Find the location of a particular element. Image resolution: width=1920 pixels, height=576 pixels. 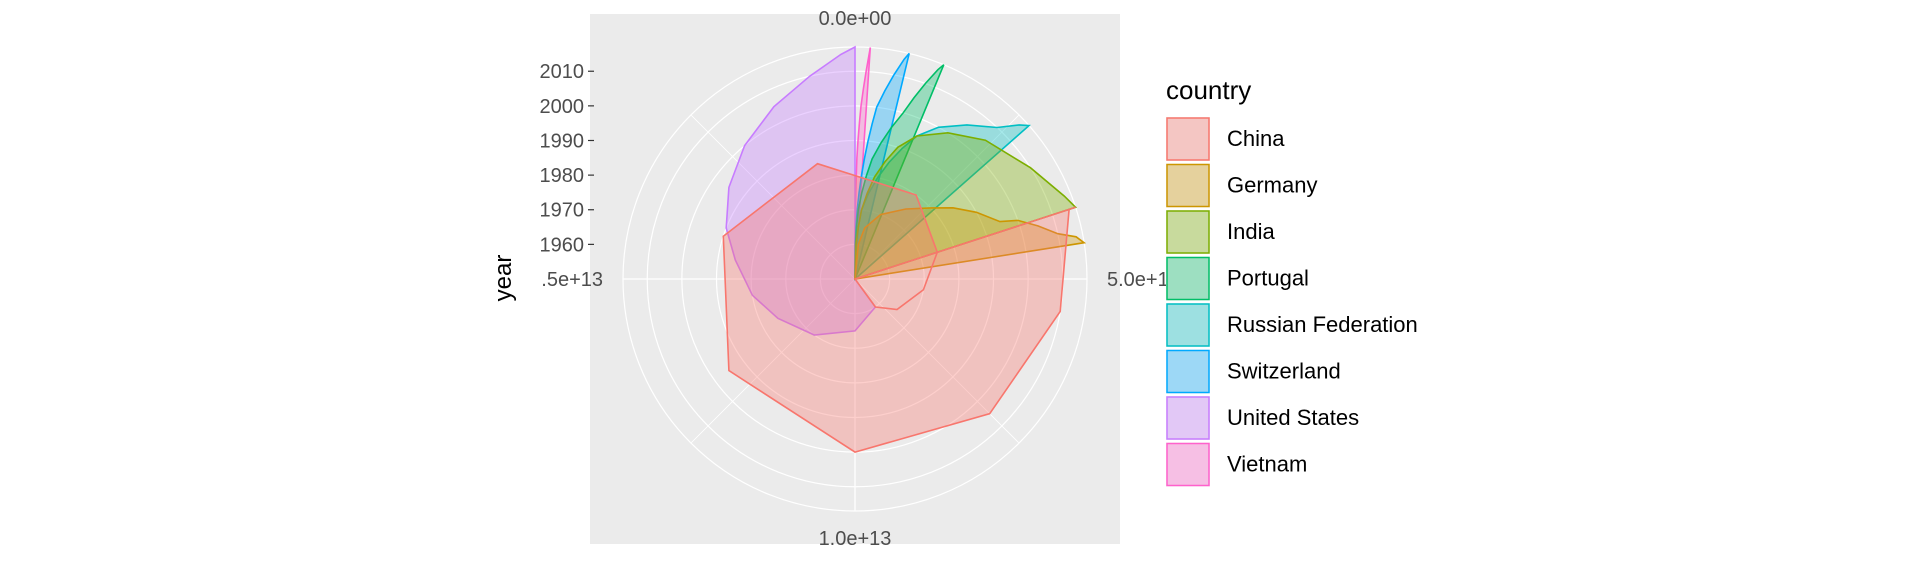

r-axis-tick-label: 1980 is located at coordinates (562, 176).